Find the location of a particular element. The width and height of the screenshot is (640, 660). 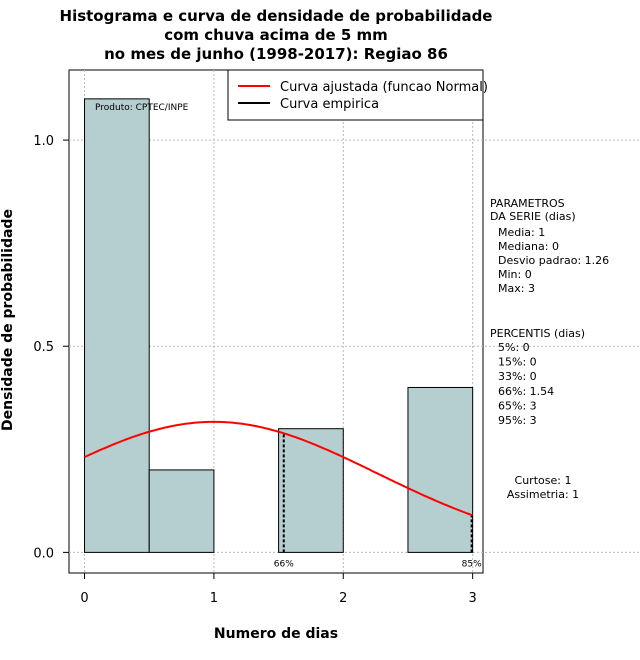

percentile-marker-label-0: 66% is located at coordinates (284, 564).